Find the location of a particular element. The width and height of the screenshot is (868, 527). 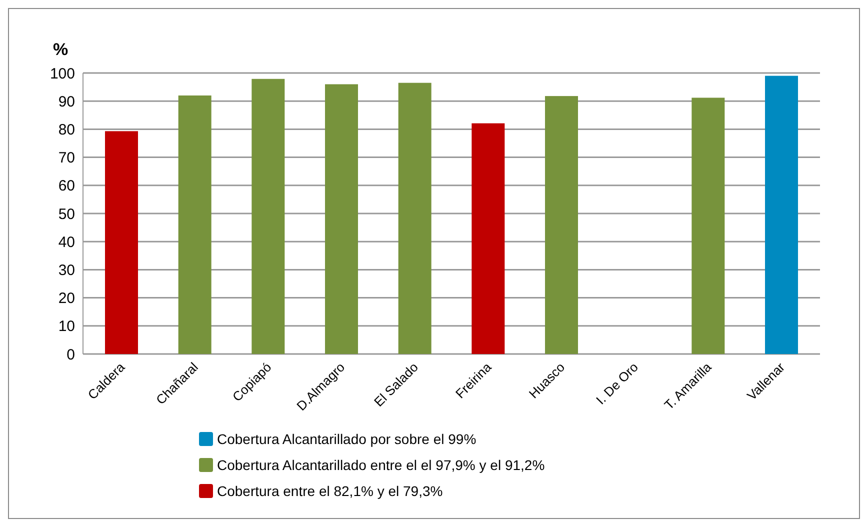

legend-label: Cobertura Alcantarillado por sobre el 99% is located at coordinates (346, 438).